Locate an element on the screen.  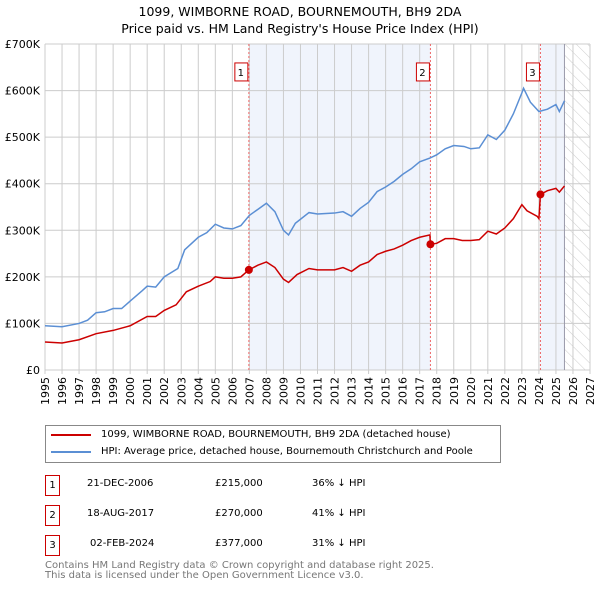
x-tick-label: 2016 is located at coordinates (403, 391).